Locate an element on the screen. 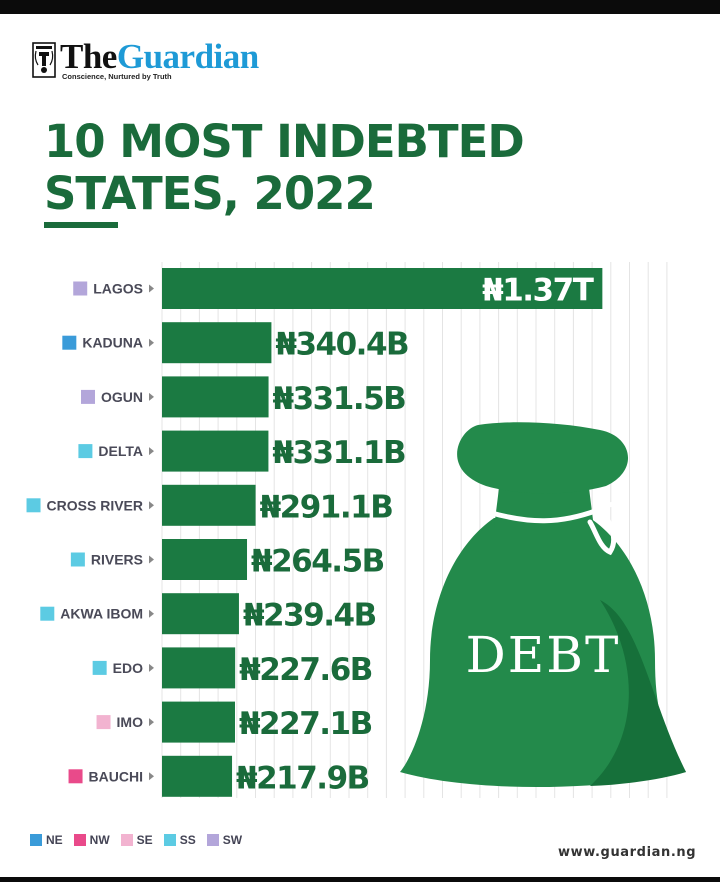  website-url: www.guardian.ng is located at coordinates (627, 852).